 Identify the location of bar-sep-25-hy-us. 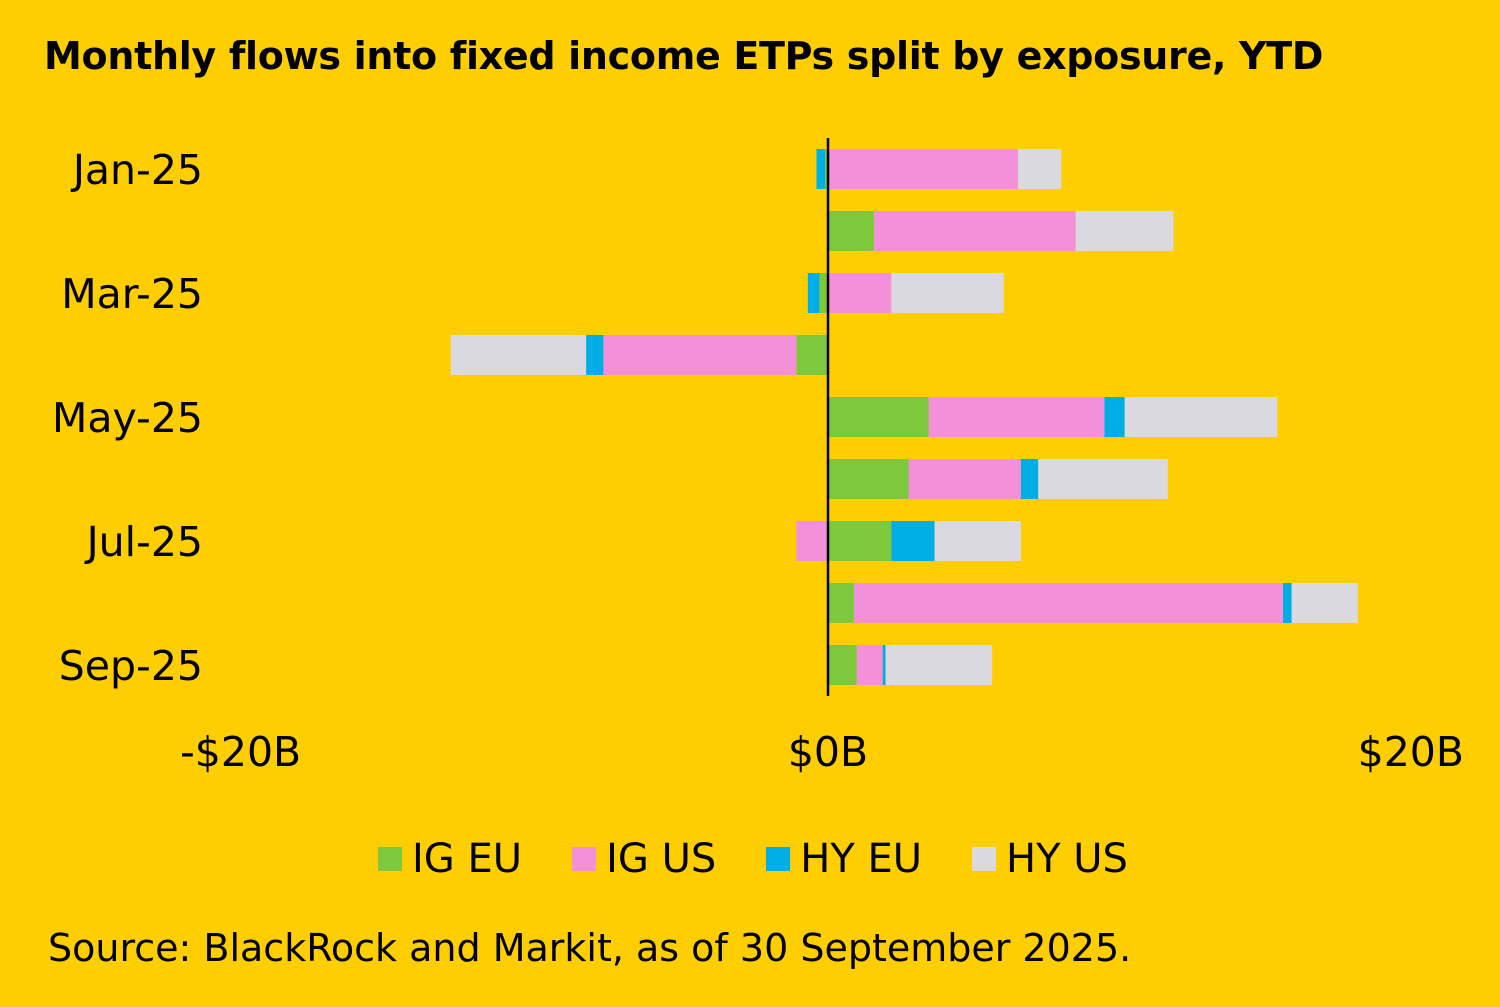
(939, 665).